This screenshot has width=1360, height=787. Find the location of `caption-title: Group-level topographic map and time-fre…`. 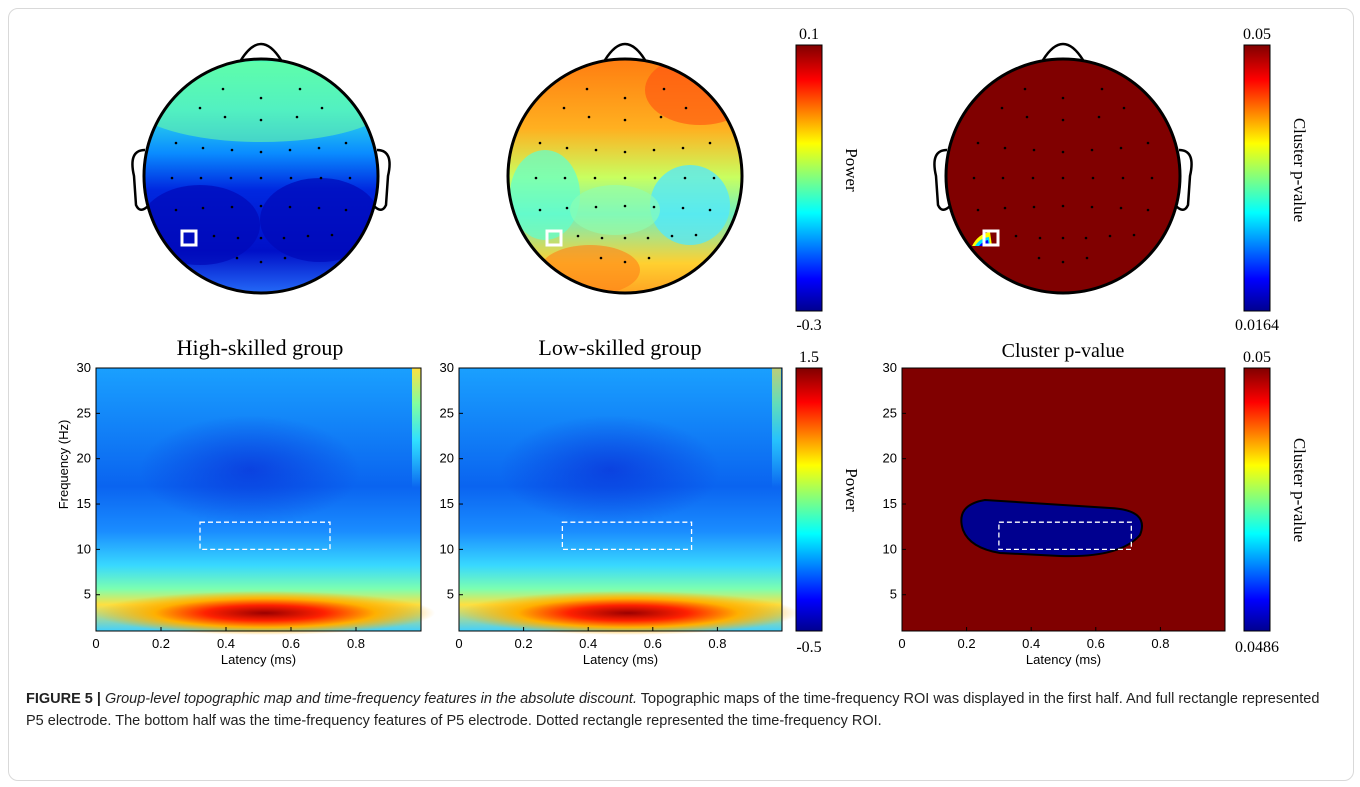

caption-title: Group-level topographic map and time-fre… is located at coordinates (371, 699).